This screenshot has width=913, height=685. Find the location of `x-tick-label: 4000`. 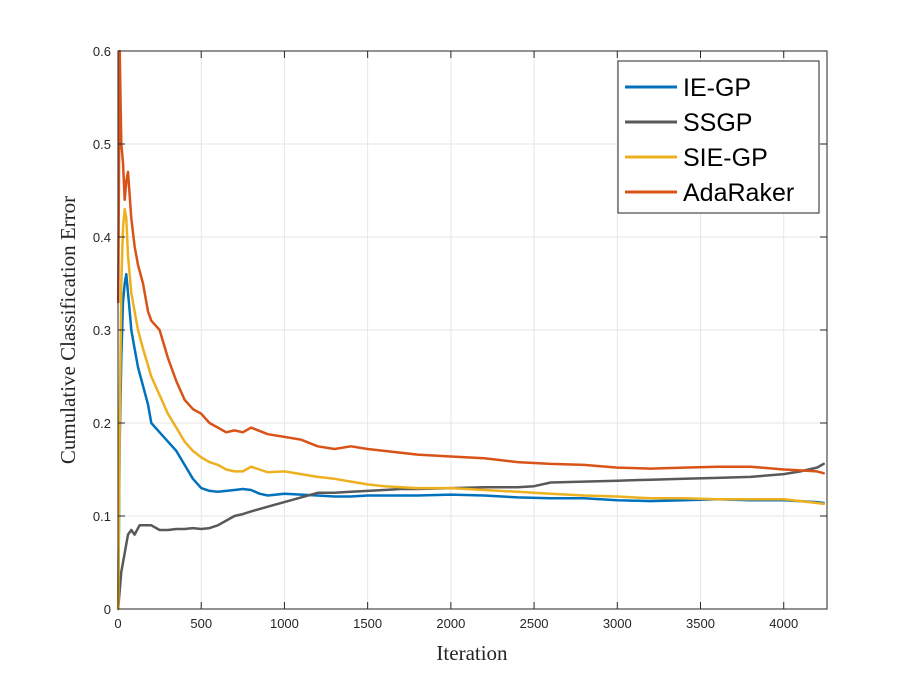

x-tick-label: 4000 is located at coordinates (783, 623).